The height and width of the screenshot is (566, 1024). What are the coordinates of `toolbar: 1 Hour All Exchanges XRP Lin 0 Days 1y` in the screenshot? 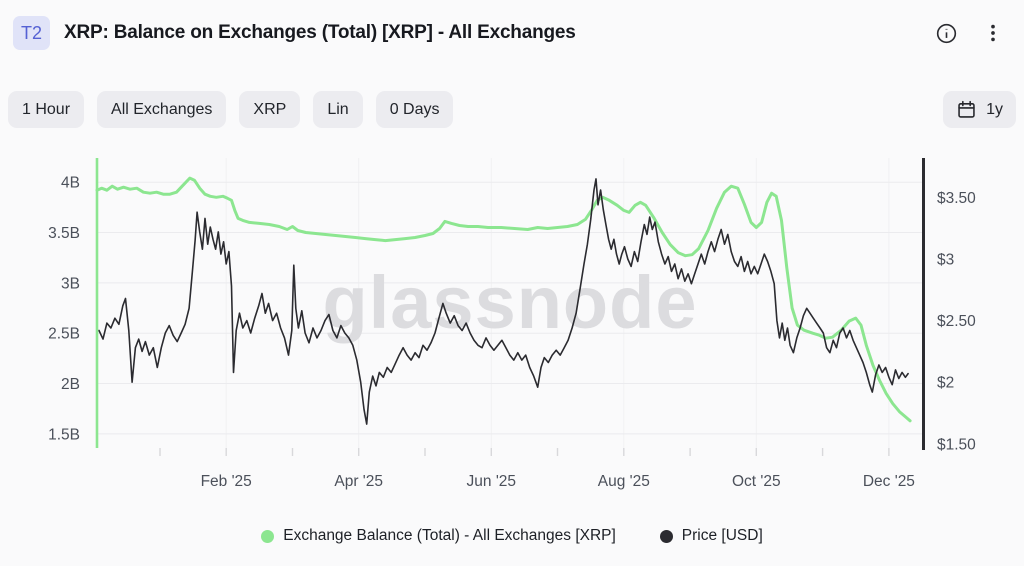 It's located at (512, 109).